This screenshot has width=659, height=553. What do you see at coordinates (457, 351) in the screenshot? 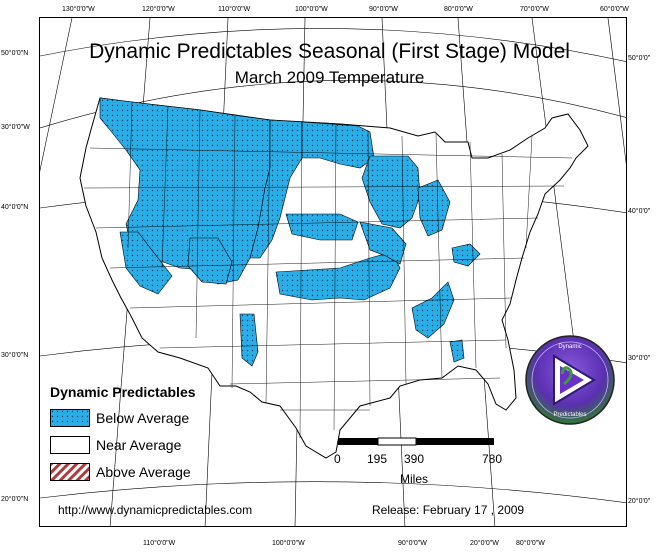
I see `region-gulf` at bounding box center [457, 351].